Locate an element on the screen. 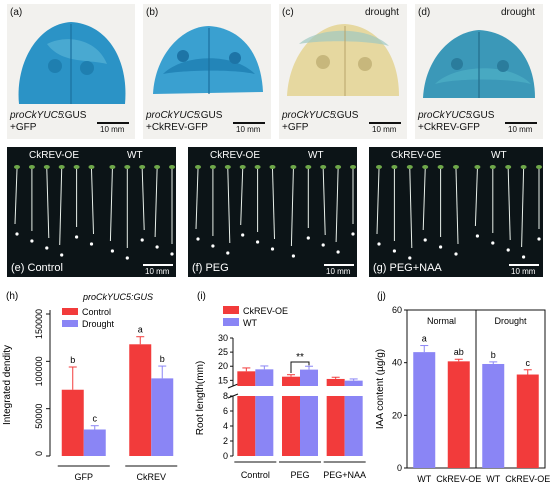  panel-d-gene: proCkYUC5 is located at coordinates (445, 115).